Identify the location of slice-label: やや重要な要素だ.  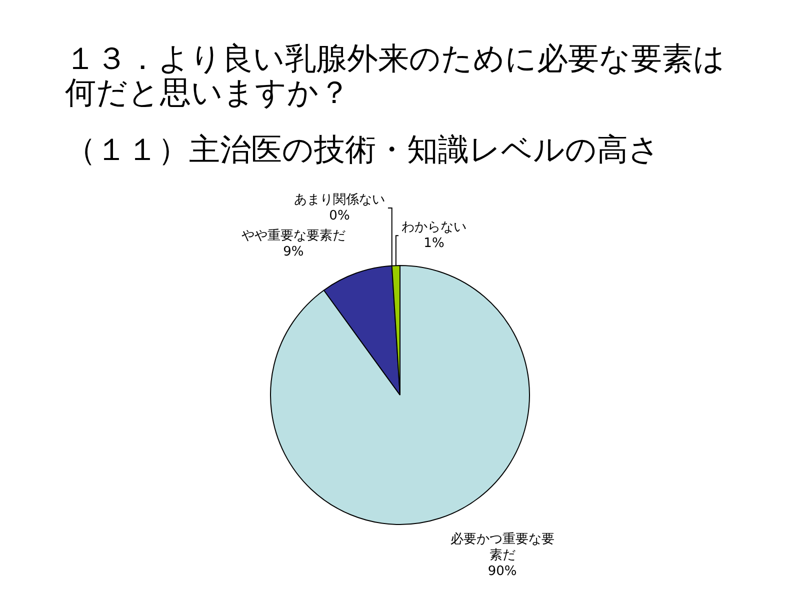
(293, 236).